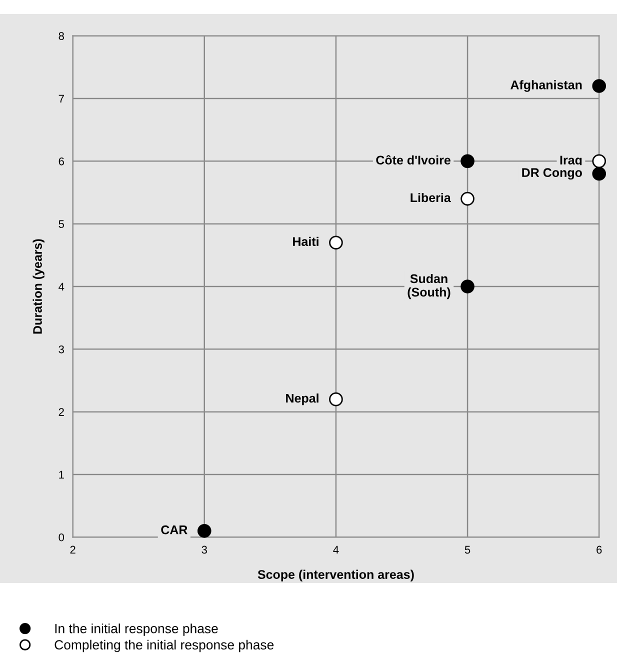 This screenshot has width=617, height=664. I want to click on y-tick-label: 5, so click(61, 224).